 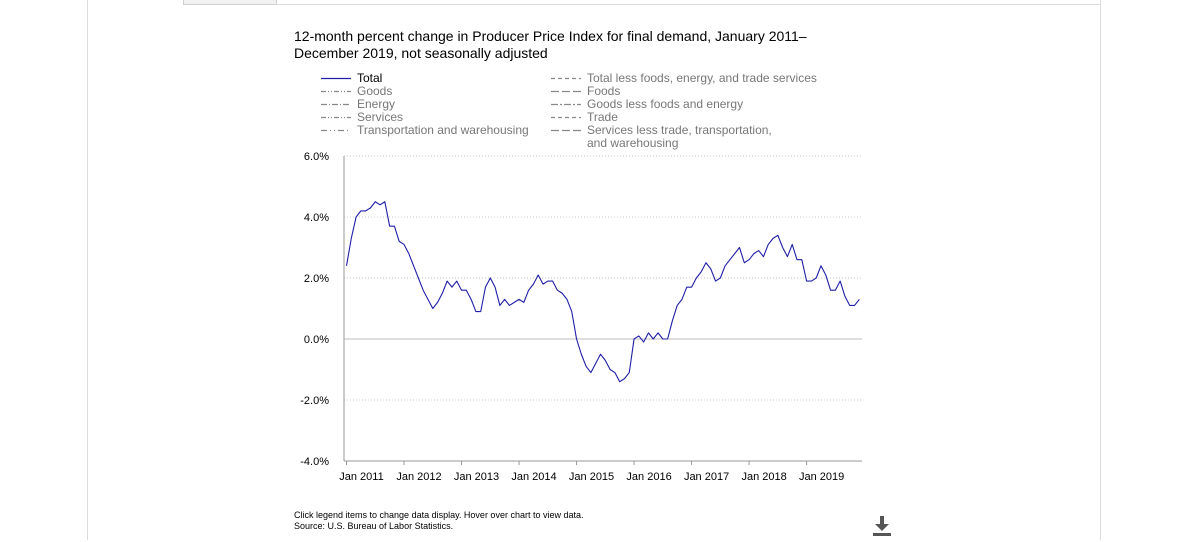 What do you see at coordinates (425, 78) in the screenshot?
I see `legend-item-total: Total` at bounding box center [425, 78].